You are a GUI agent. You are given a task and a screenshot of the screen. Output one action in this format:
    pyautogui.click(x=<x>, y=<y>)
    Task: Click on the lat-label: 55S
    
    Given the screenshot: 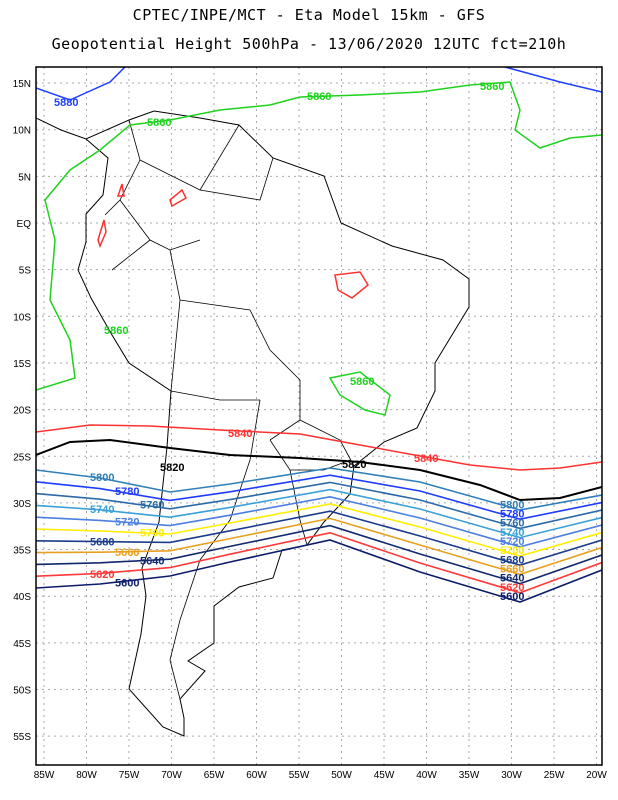 What is the action you would take?
    pyautogui.click(x=22, y=737)
    